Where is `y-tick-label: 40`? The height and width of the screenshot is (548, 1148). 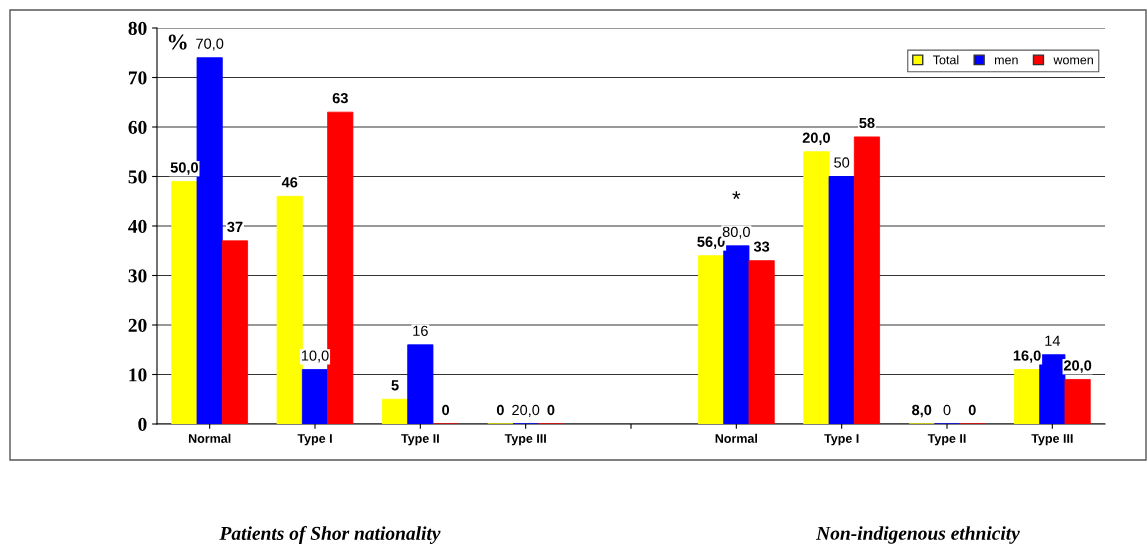 y-tick-label: 40 is located at coordinates (137, 226).